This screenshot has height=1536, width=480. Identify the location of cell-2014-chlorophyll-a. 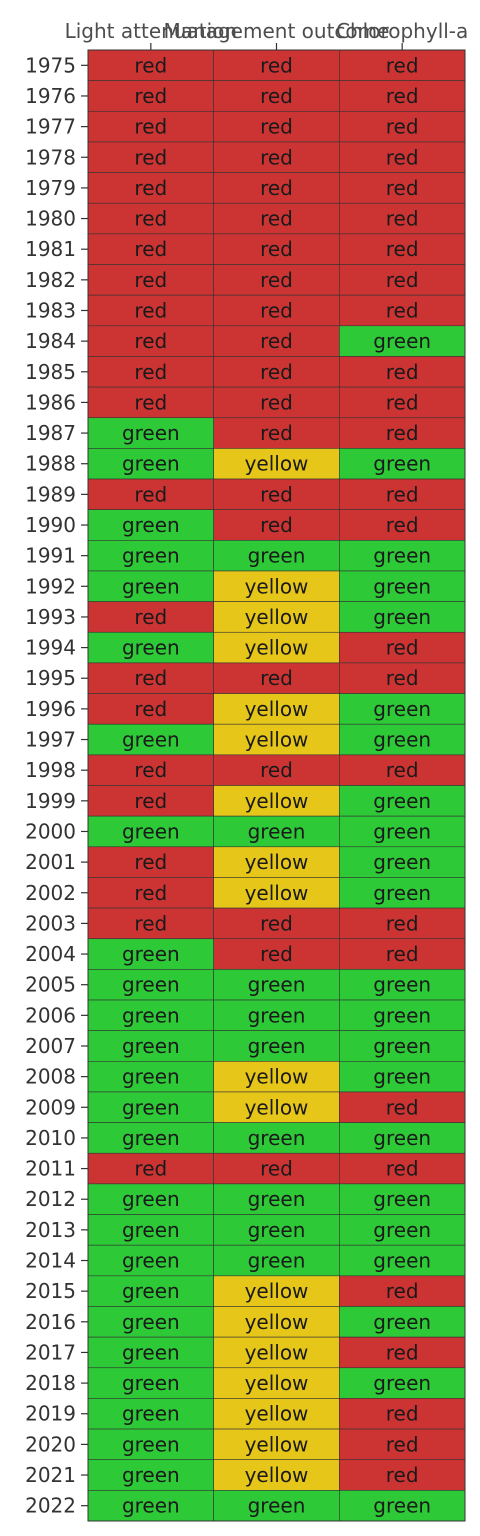
(402, 1260).